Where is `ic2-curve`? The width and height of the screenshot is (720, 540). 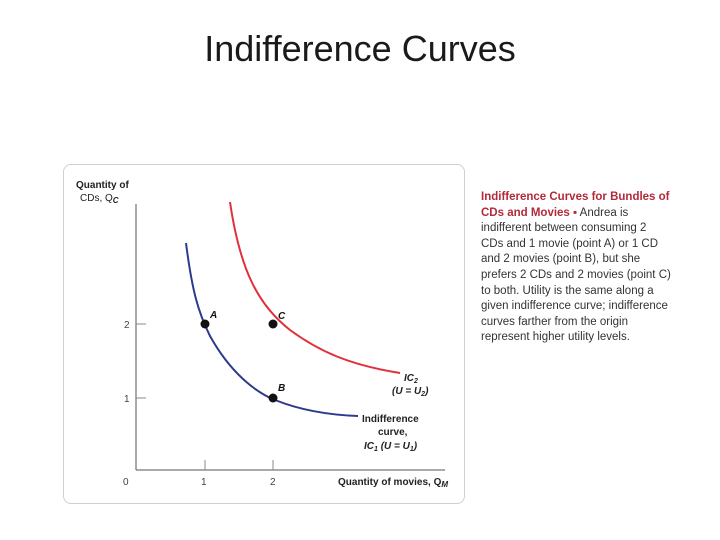
ic2-curve is located at coordinates (315, 287).